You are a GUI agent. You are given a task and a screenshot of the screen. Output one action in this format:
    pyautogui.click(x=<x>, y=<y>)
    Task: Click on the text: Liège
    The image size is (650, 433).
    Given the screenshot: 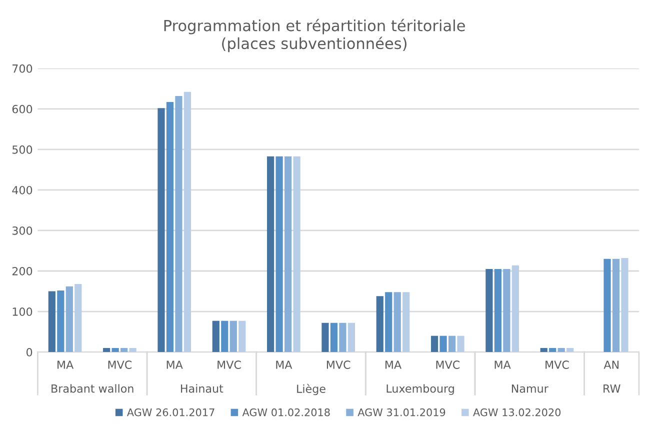 What is the action you would take?
    pyautogui.click(x=311, y=390)
    